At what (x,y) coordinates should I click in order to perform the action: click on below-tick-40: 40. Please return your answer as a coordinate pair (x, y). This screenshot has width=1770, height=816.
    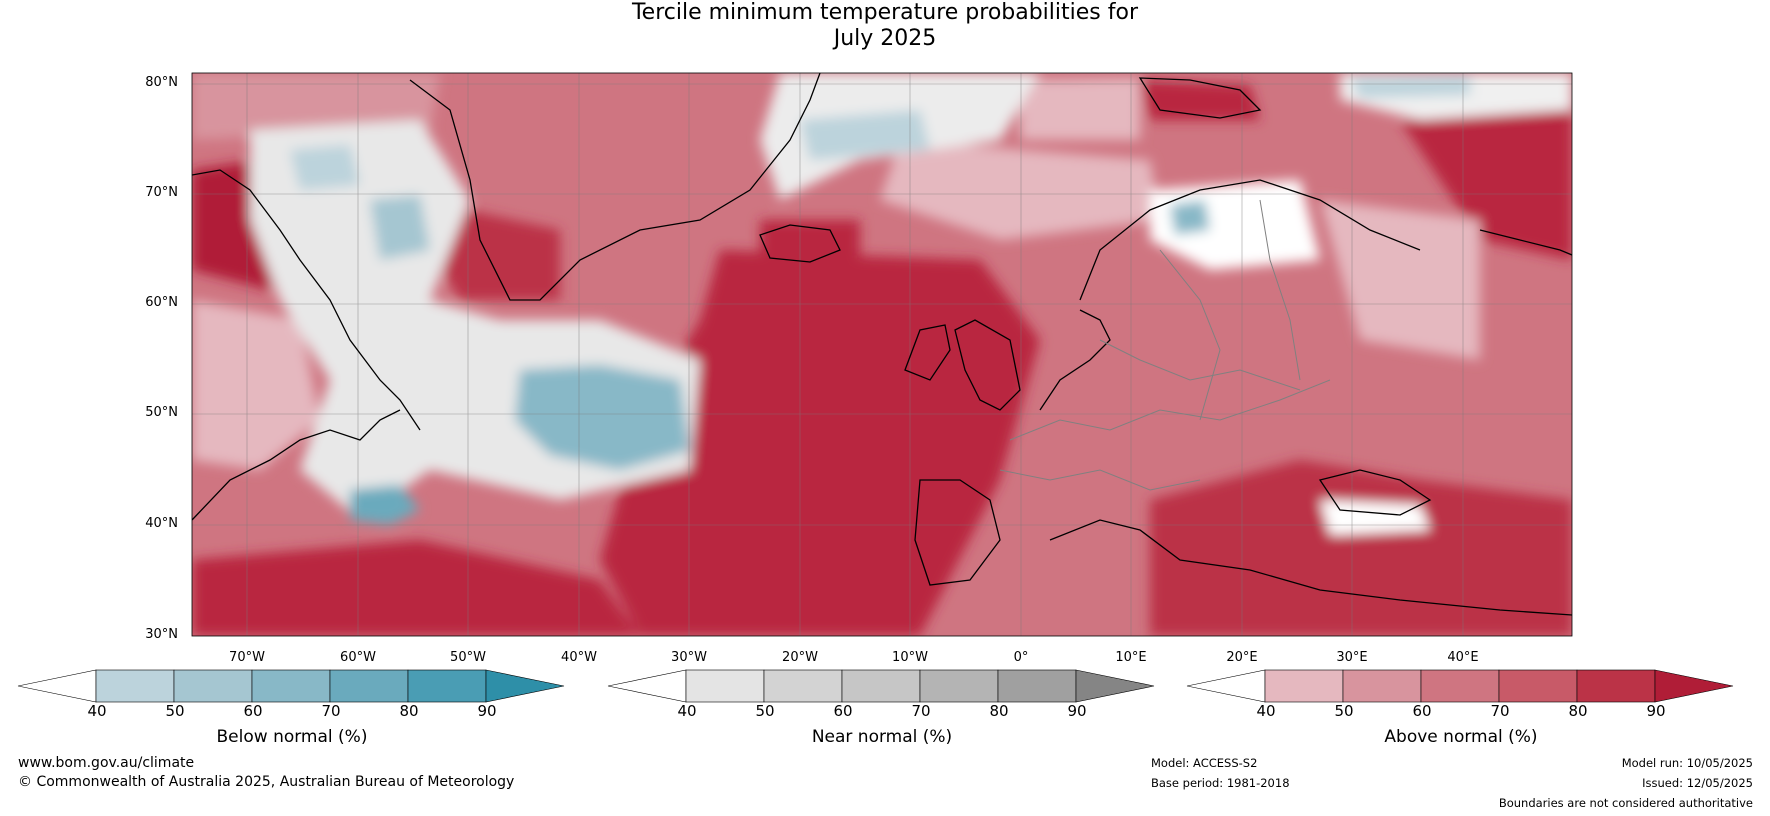
    Looking at the image, I should click on (97, 711).